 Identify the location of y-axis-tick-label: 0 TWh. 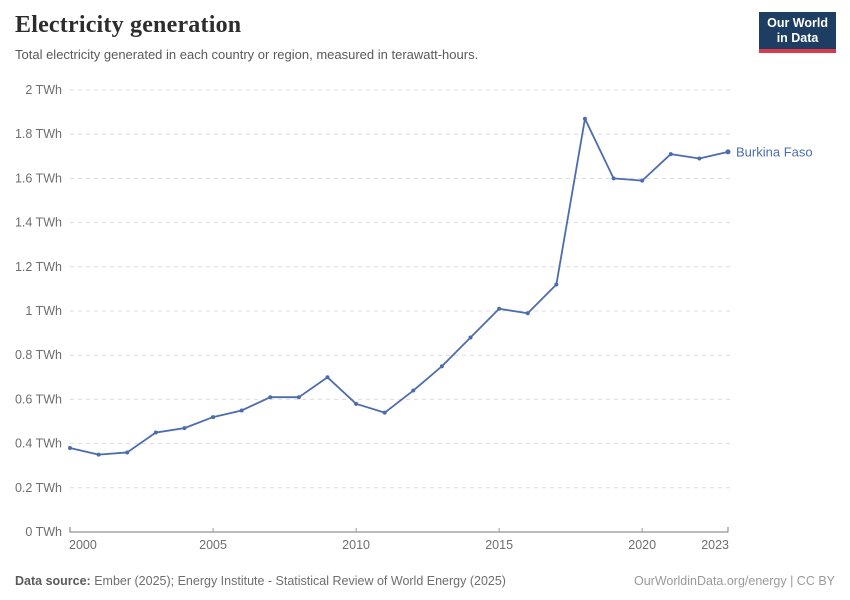
(43, 532).